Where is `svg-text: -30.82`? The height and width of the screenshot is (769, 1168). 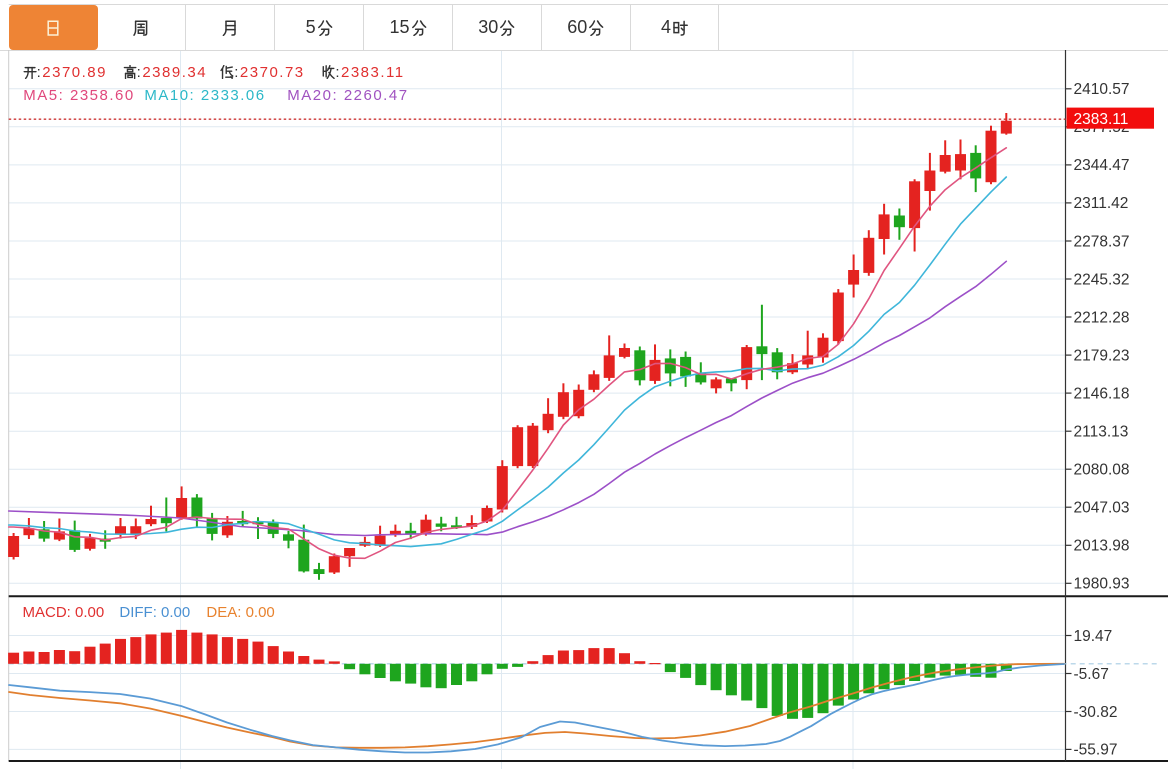
svg-text: -30.82 is located at coordinates (1096, 712).